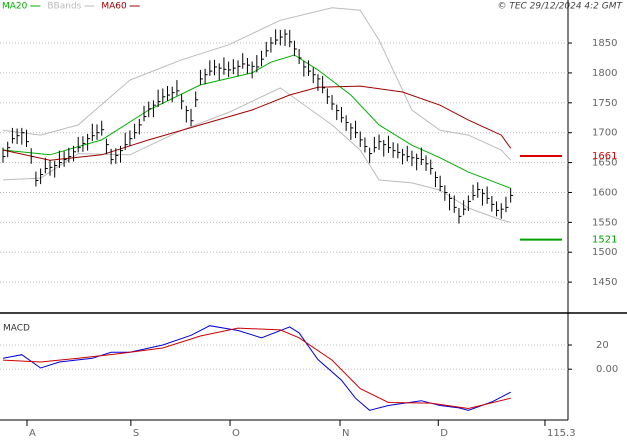 The width and height of the screenshot is (627, 440). Describe the element at coordinates (32, 433) in the screenshot. I see `x-tick-label: A` at that location.